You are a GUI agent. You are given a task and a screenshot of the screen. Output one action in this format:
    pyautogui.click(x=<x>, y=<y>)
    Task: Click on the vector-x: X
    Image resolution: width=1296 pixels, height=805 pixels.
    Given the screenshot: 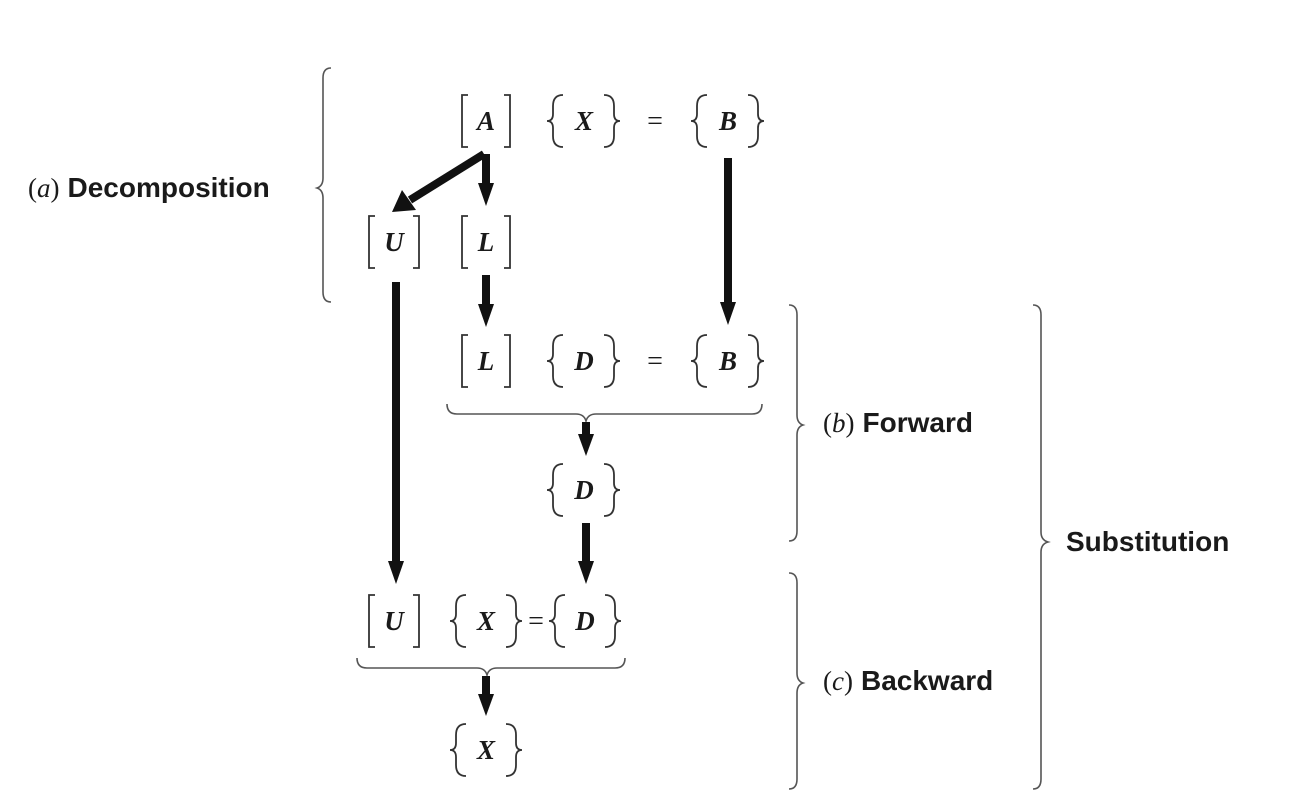 What is the action you would take?
    pyautogui.click(x=584, y=121)
    